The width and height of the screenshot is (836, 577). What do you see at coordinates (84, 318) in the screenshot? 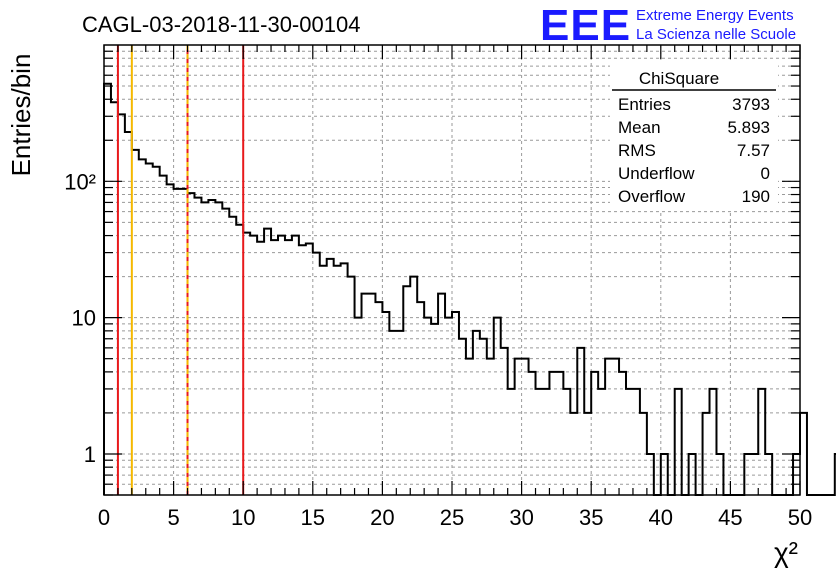
I see `y-tick-label: 10` at bounding box center [84, 318].